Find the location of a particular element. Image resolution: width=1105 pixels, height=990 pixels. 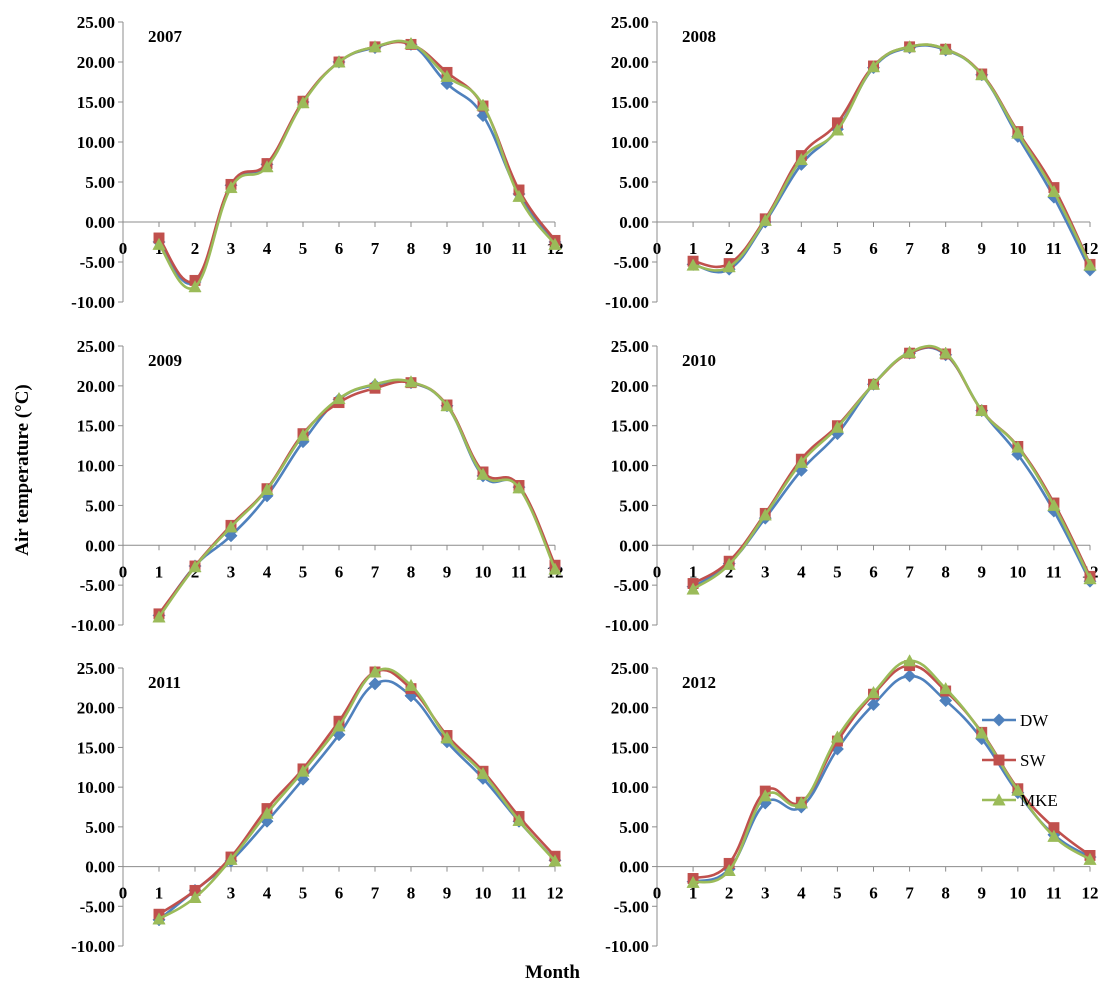

x-tick-label: 5 is located at coordinates (303, 248).